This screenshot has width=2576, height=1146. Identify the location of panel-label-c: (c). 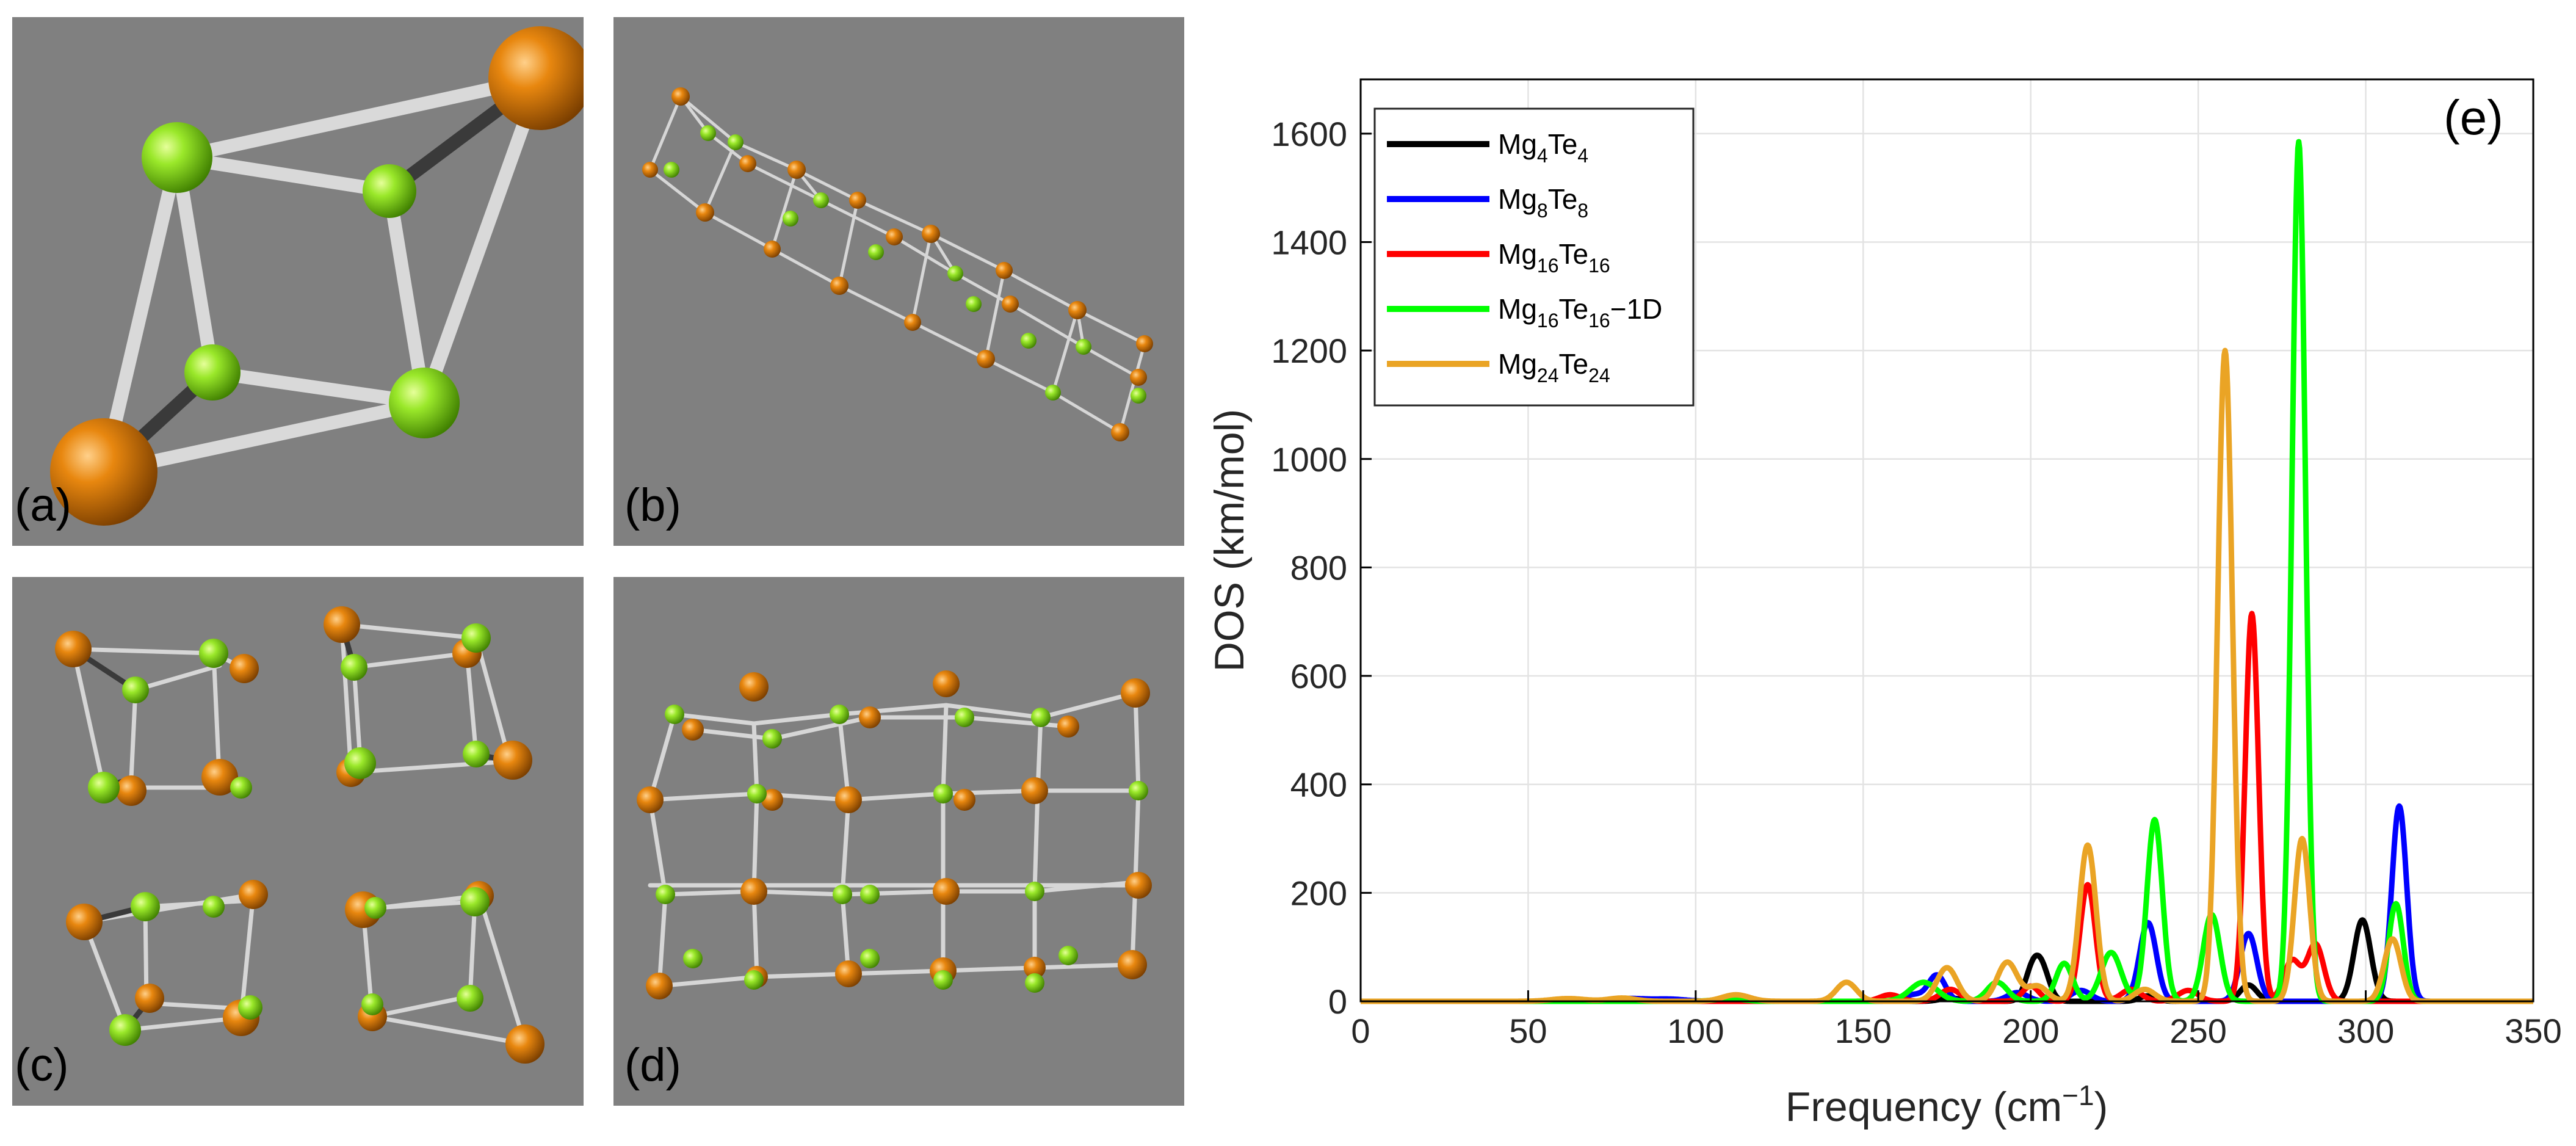
(42, 1065).